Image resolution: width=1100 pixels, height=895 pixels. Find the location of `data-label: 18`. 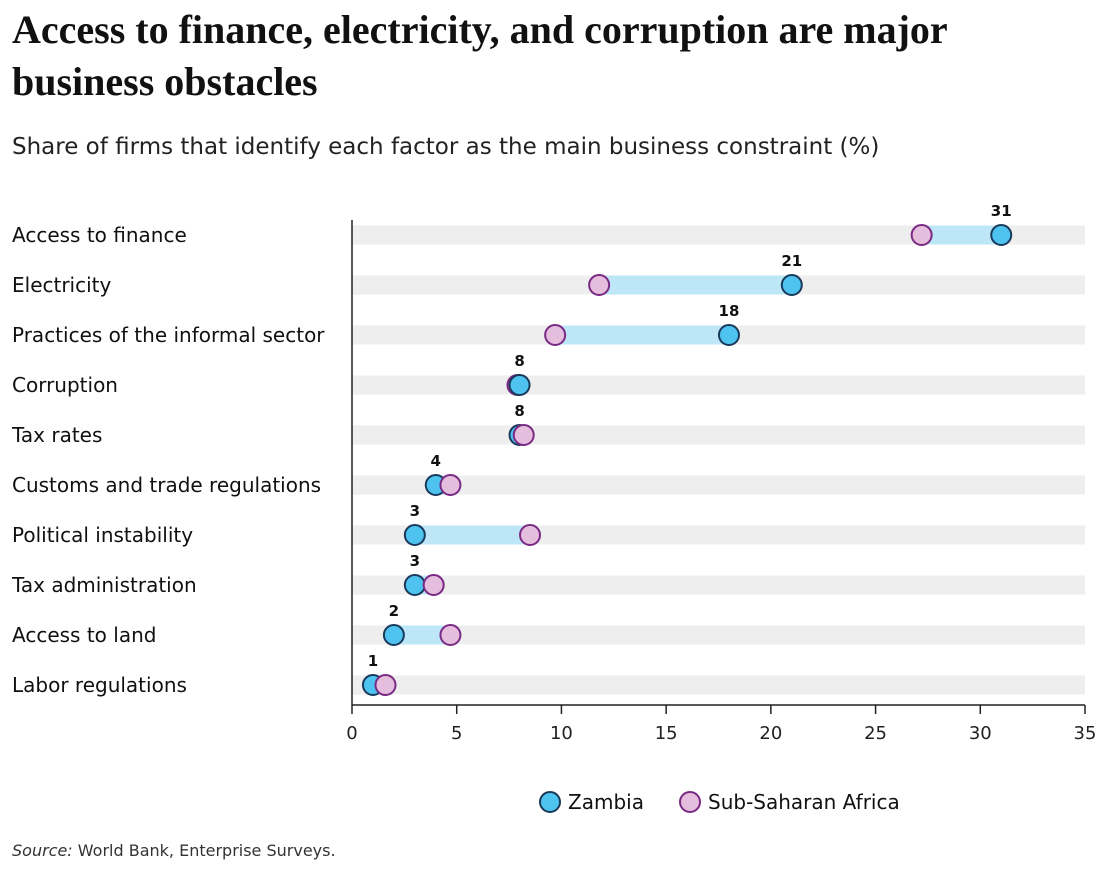

data-label: 18 is located at coordinates (729, 311).